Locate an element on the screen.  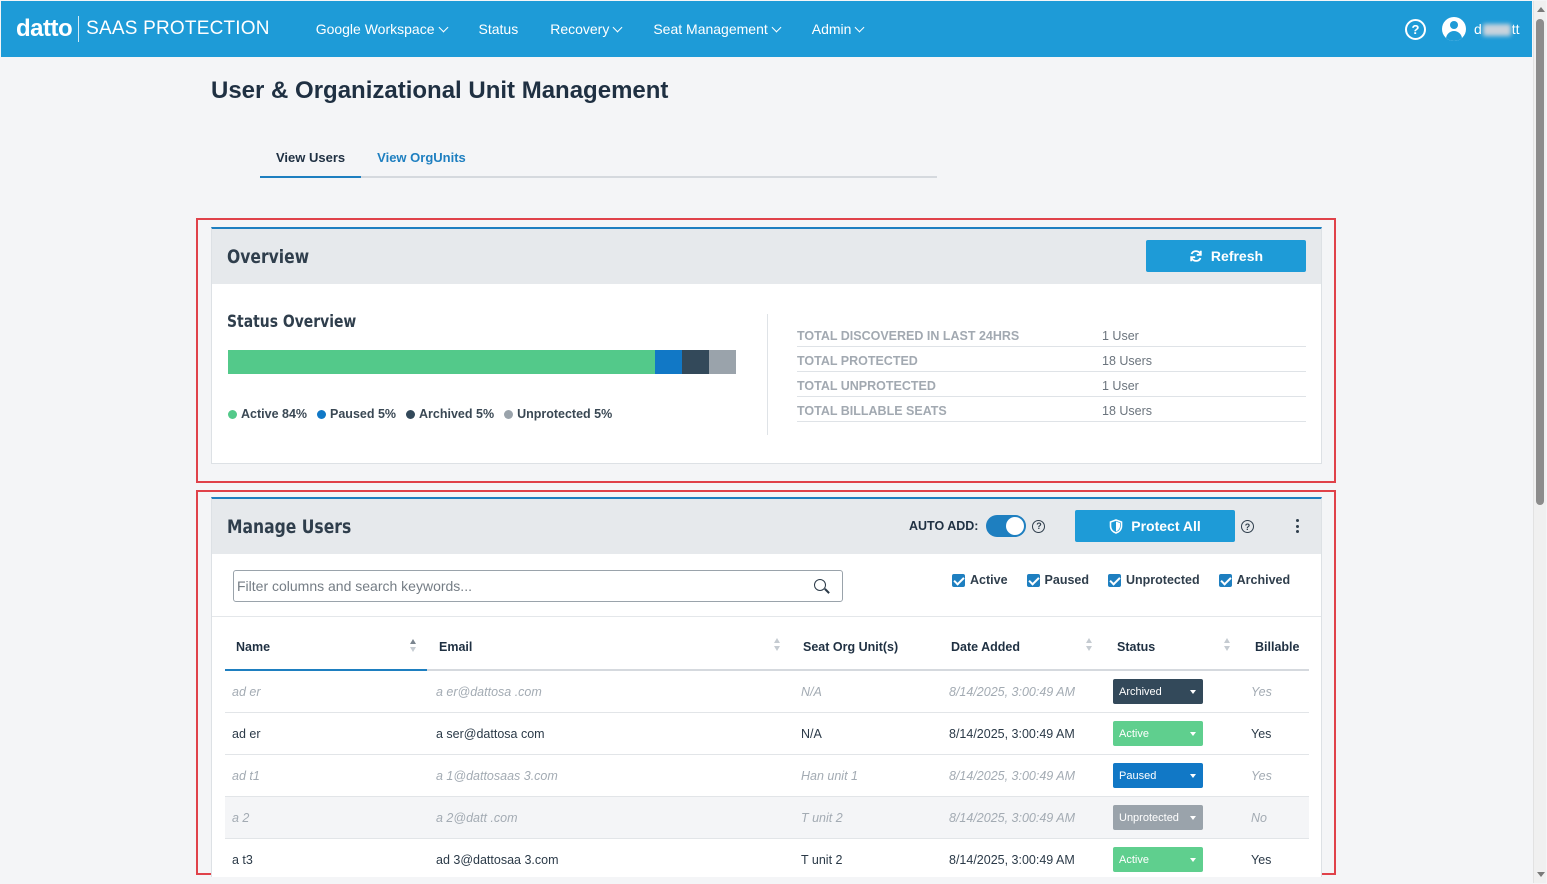
status-dropdown: Paused is located at coordinates (1158, 775).